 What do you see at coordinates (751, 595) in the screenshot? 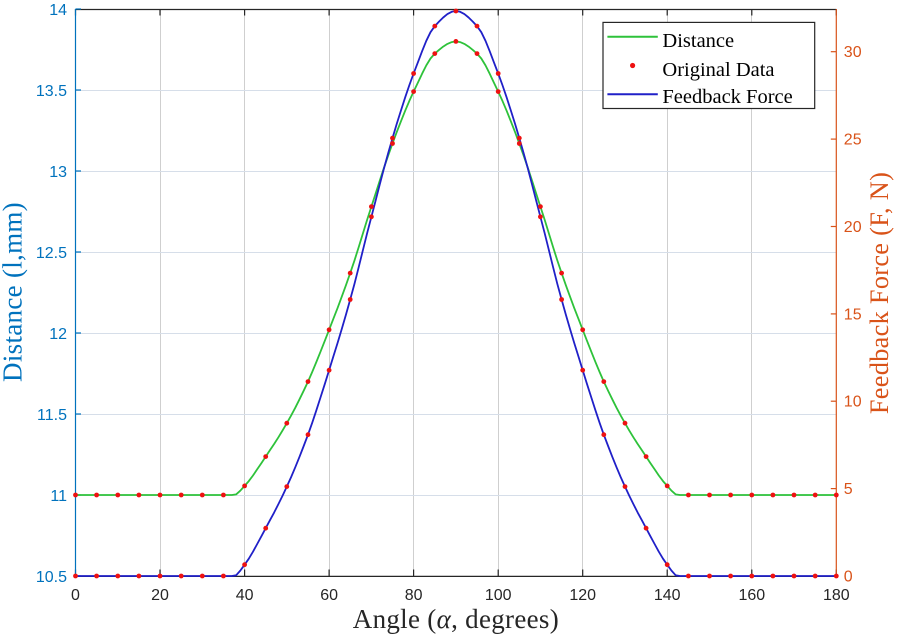
I see `svg-text: 160` at bounding box center [751, 595].